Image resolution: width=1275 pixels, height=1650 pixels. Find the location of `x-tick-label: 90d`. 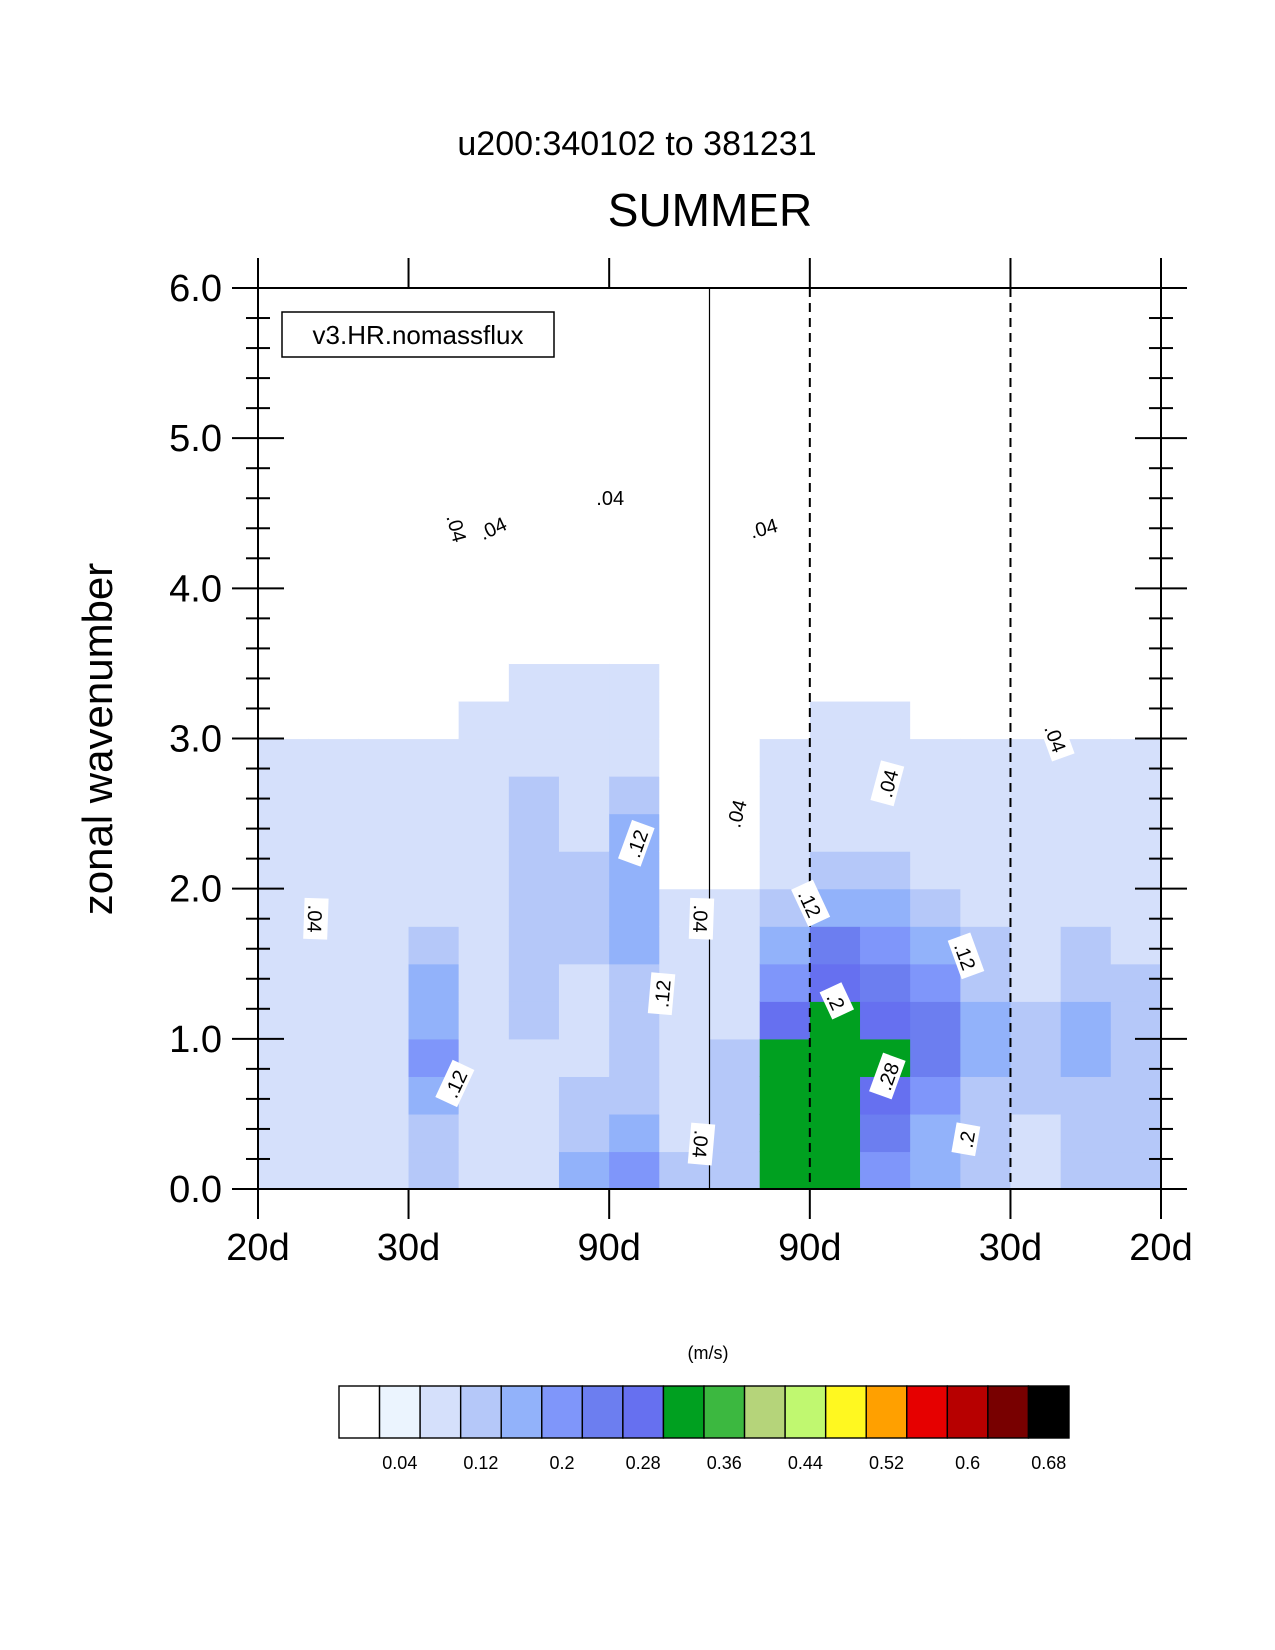

x-tick-label: 90d is located at coordinates (809, 1248).